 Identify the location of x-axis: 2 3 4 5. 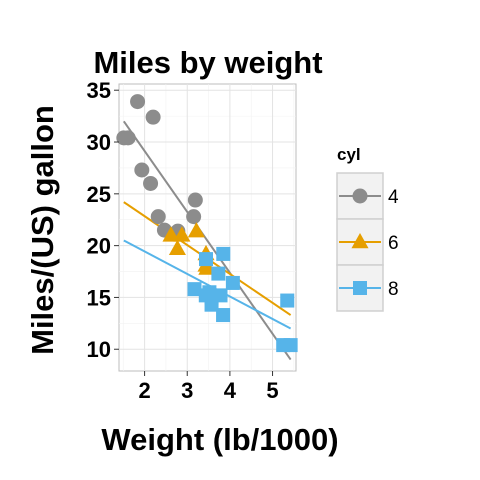
(208, 387).